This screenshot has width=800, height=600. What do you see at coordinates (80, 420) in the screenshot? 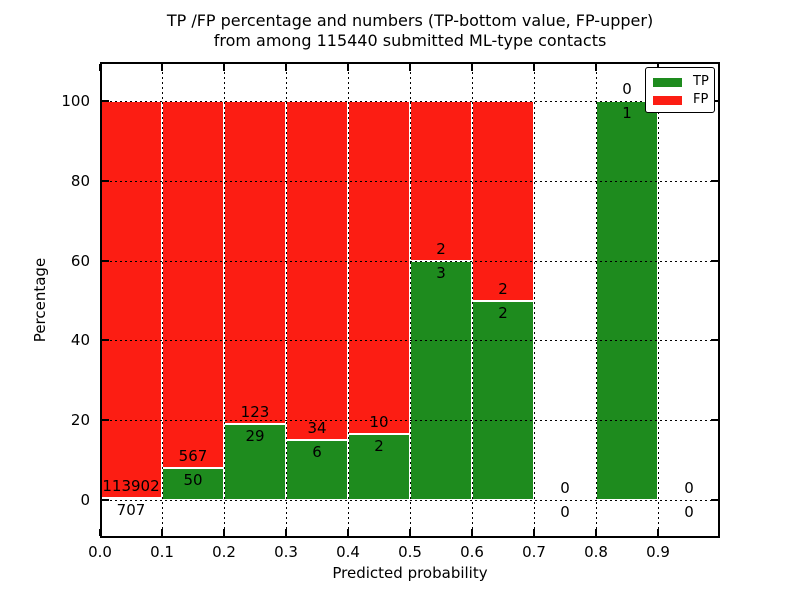
I see `y-tick-label: 20` at bounding box center [80, 420].